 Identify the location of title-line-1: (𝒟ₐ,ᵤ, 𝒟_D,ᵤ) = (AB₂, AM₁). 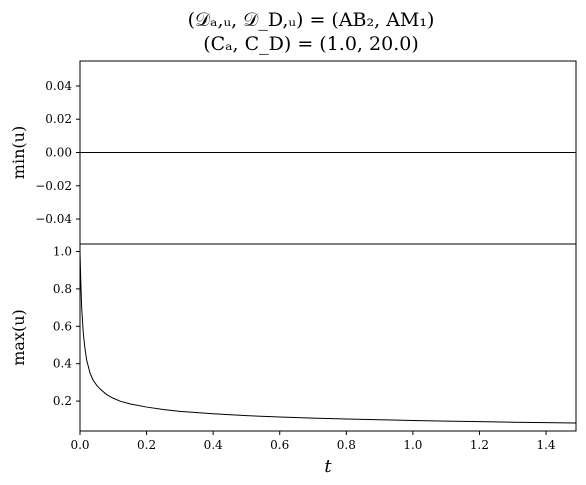
(311, 20).